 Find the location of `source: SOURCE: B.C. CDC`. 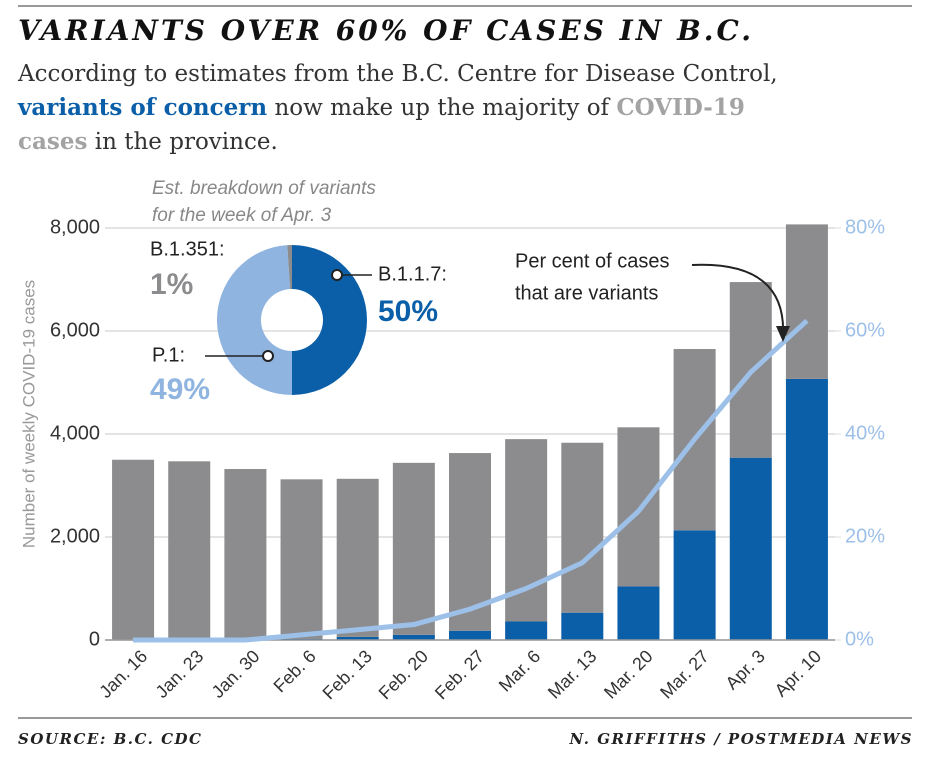

source: SOURCE: B.C. CDC is located at coordinates (110, 739).